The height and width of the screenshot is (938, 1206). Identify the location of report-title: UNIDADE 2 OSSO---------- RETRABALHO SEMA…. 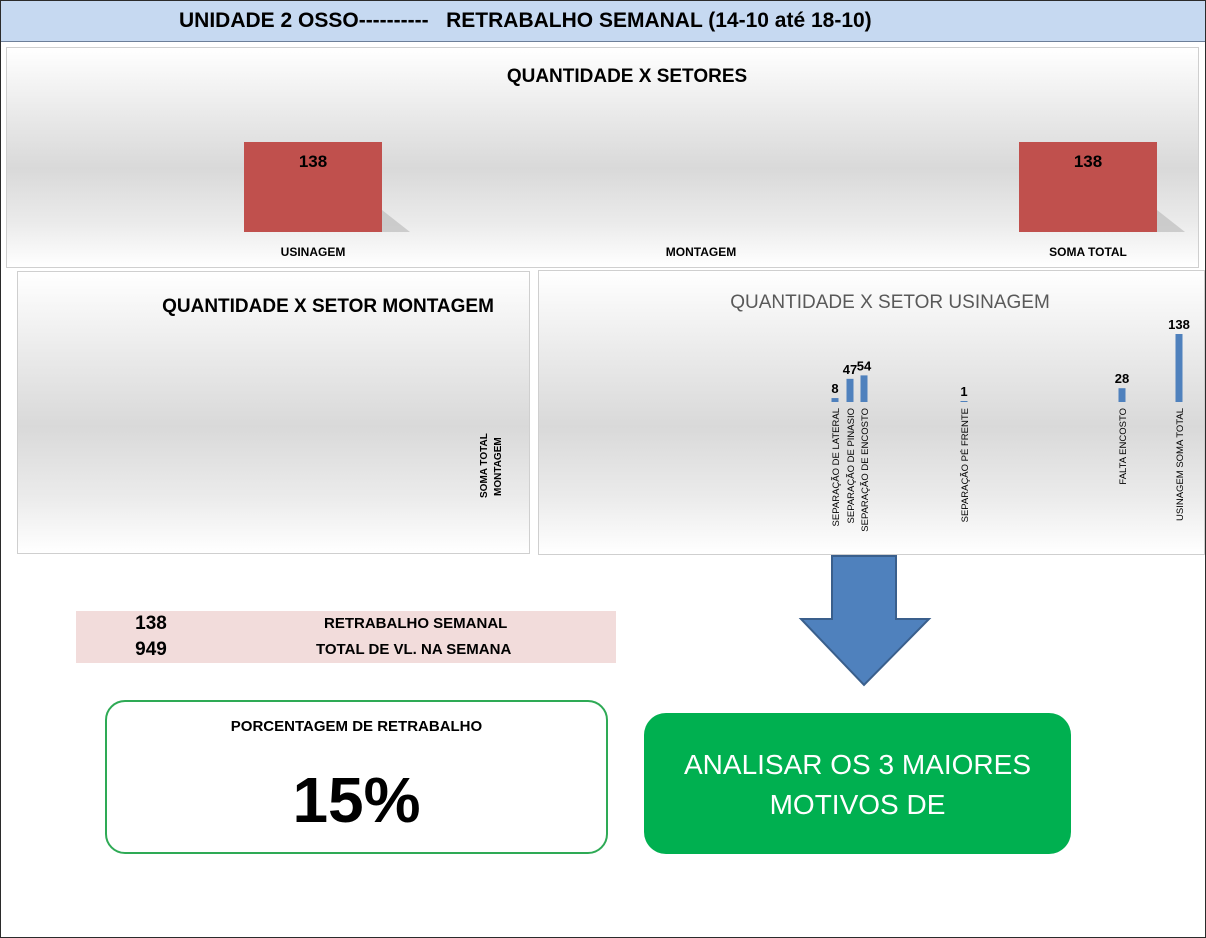
(525, 20).